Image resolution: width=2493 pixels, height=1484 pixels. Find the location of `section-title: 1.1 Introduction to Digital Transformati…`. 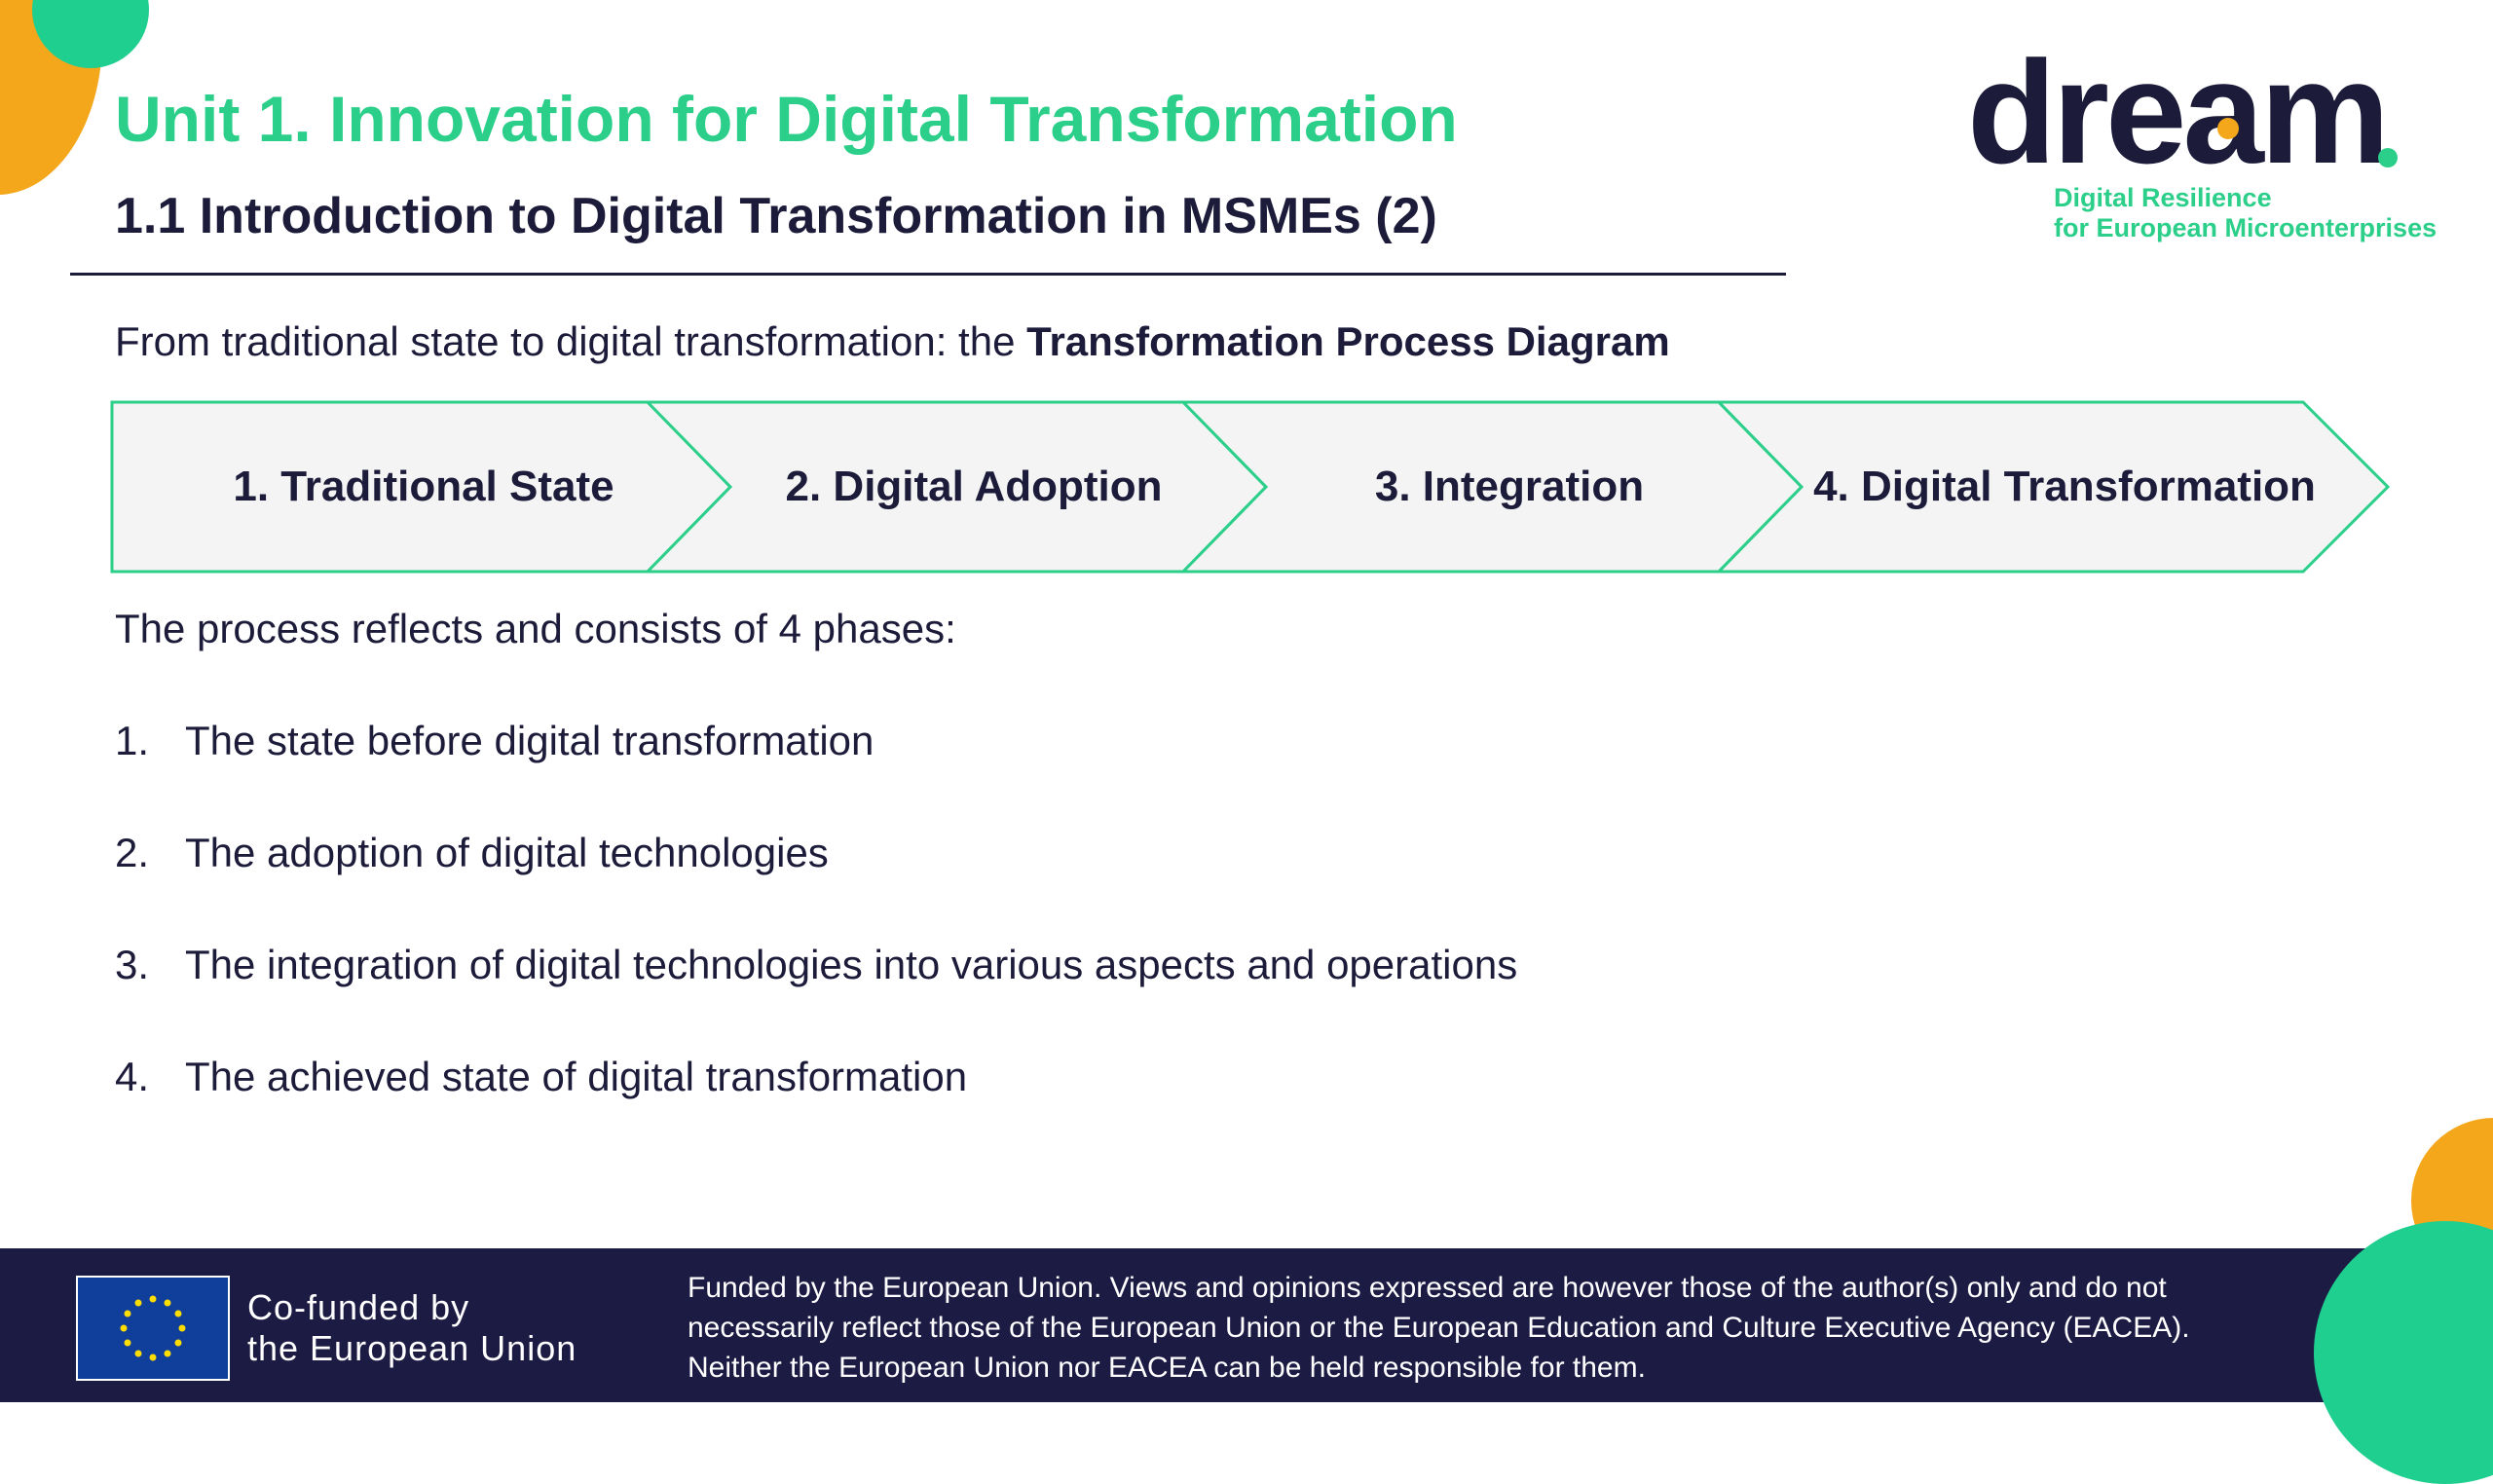

section-title: 1.1 Introduction to Digital Transformati… is located at coordinates (776, 216).